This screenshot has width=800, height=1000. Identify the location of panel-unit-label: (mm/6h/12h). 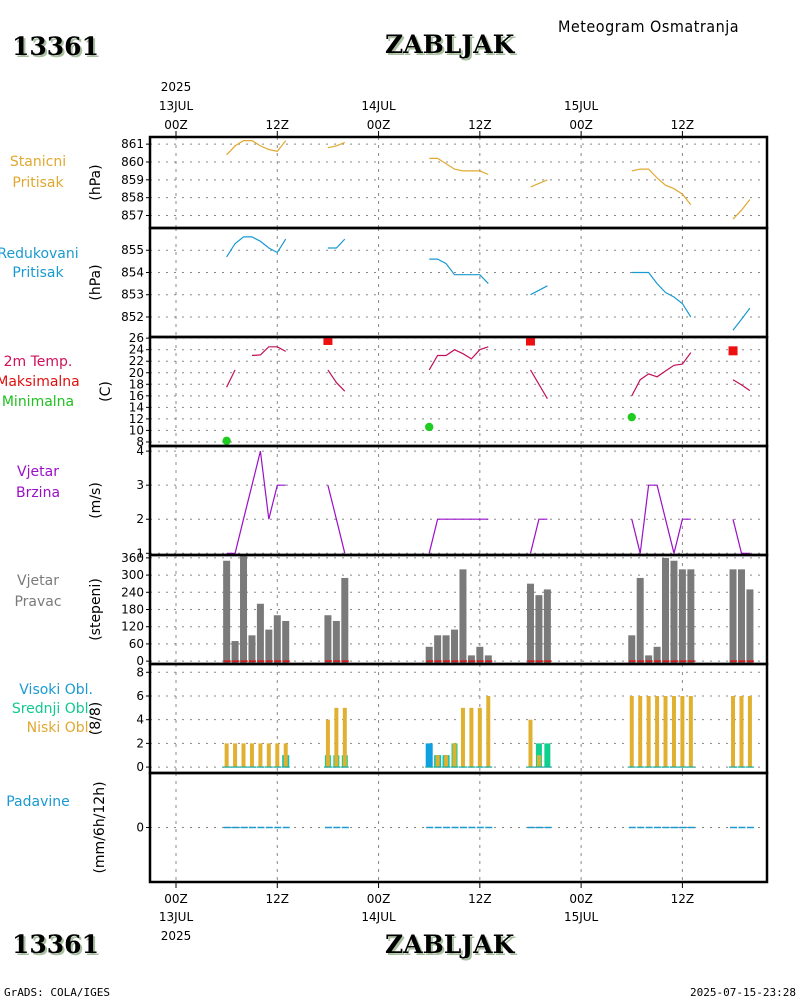
(100, 827).